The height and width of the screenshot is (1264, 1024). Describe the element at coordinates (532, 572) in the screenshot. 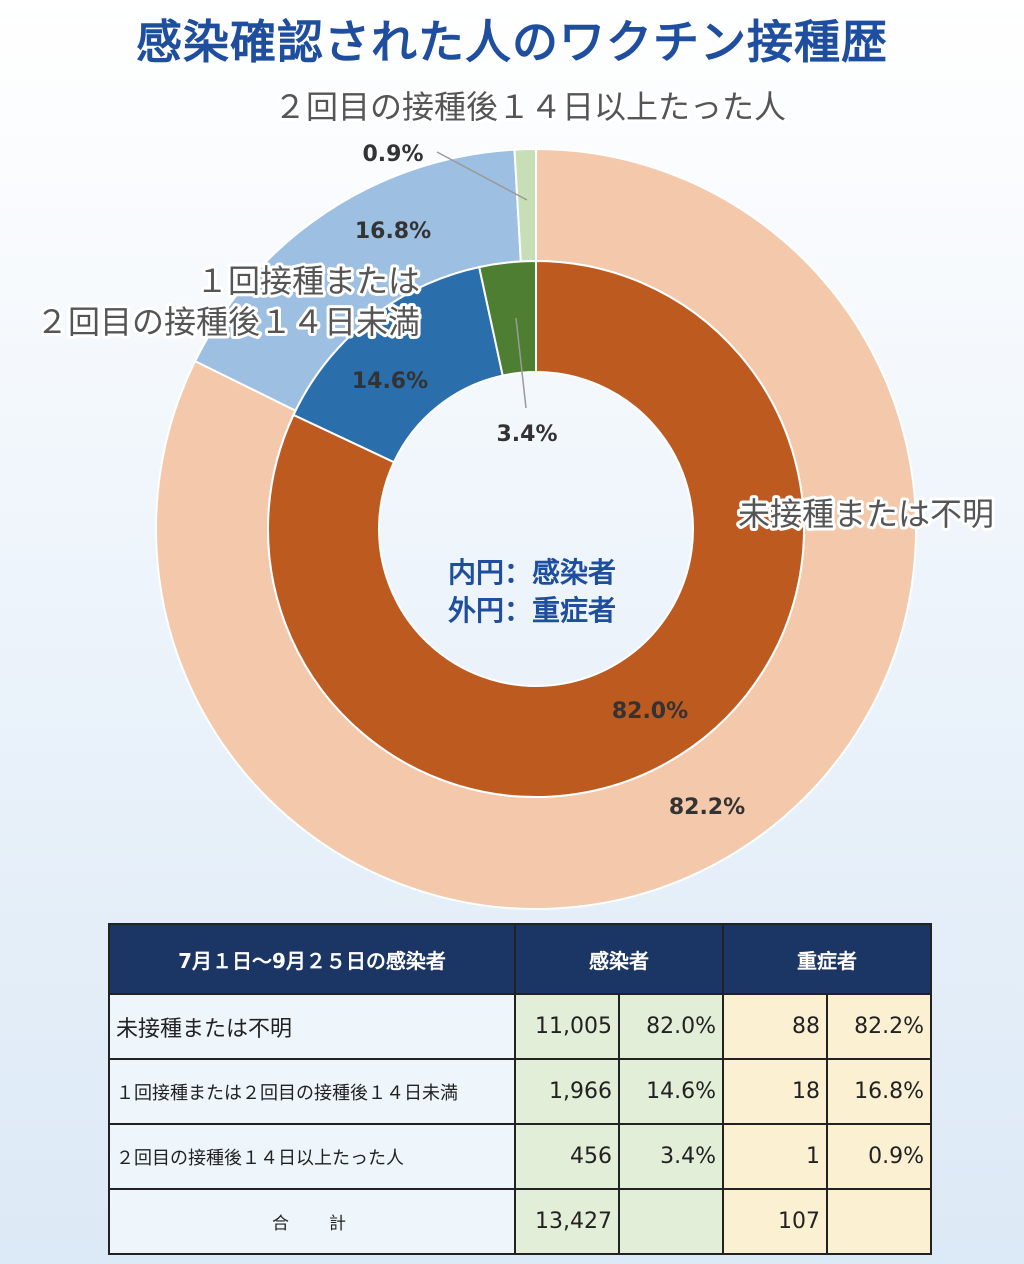

I see `center-label-inner: 内円：感染者` at that location.